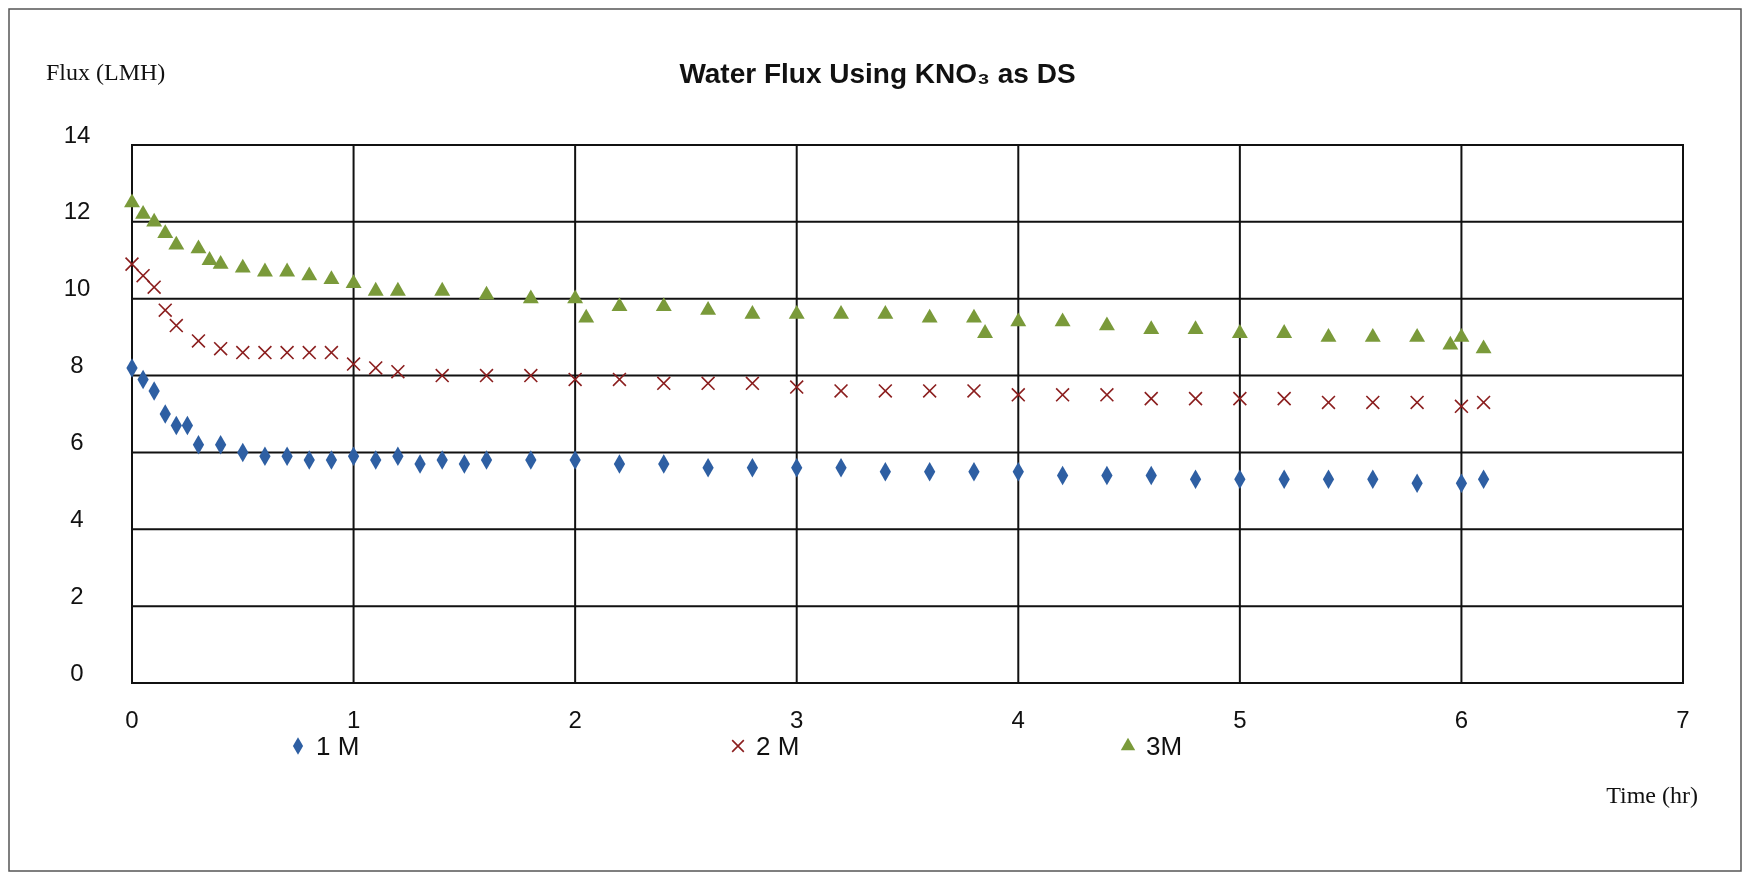 Image resolution: width=1750 pixels, height=880 pixels. Describe the element at coordinates (1652, 795) in the screenshot. I see `x-axis-title: Time (hr)` at that location.